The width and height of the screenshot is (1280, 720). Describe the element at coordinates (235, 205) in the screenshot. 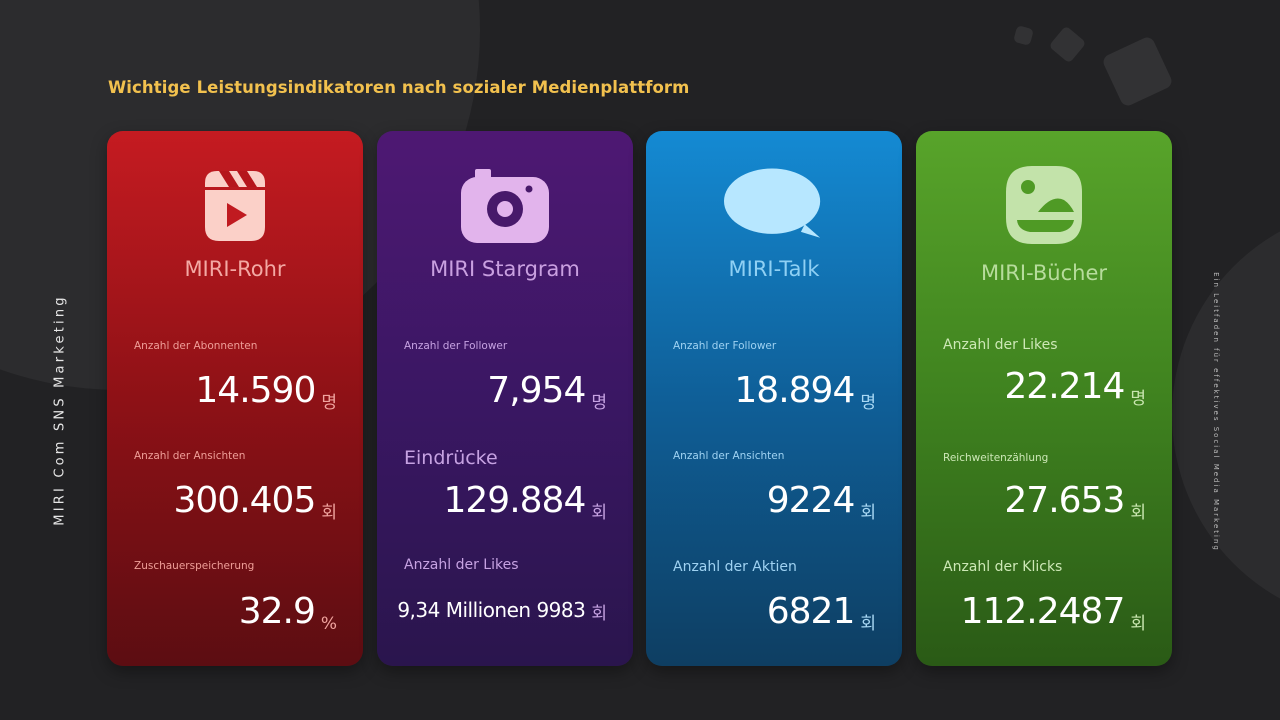

I see `video-reel-icon` at that location.